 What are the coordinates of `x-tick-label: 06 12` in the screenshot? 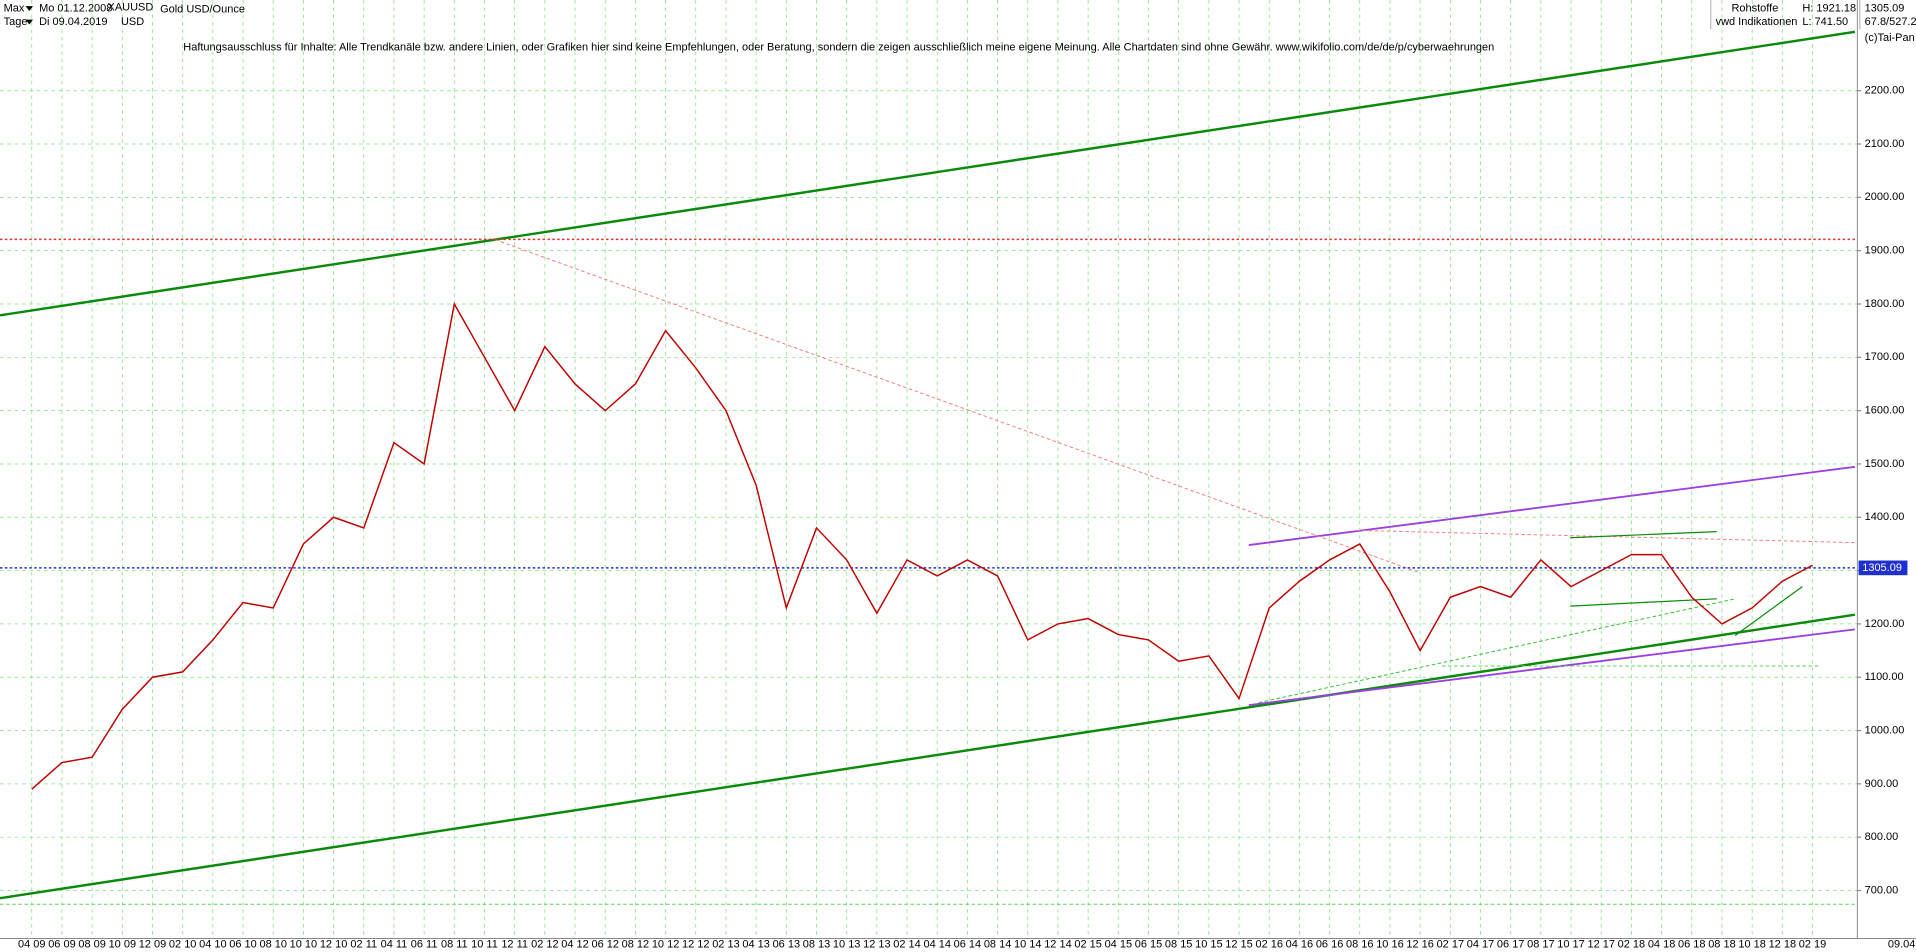 It's located at (605, 945).